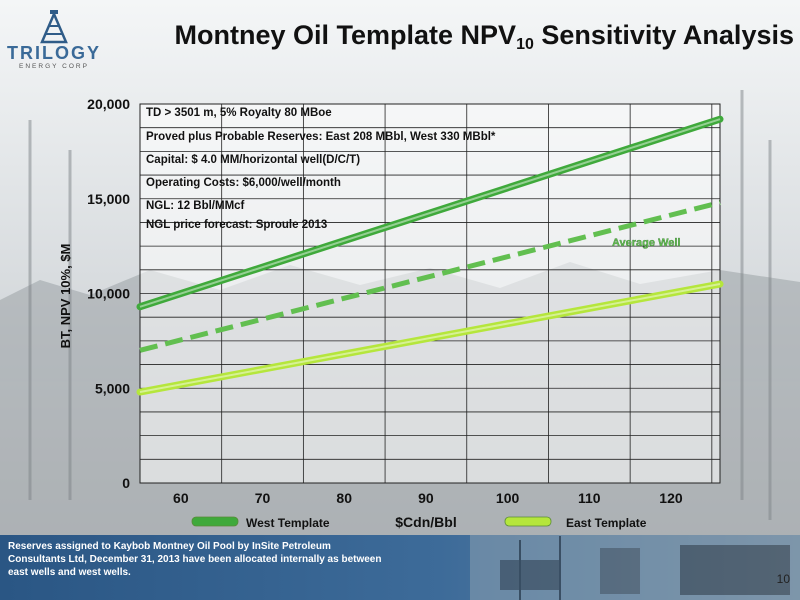 This screenshot has height=600, width=800. Describe the element at coordinates (243, 183) in the screenshot. I see `annotation-line: Operating Costs: $6,000/well/month` at that location.